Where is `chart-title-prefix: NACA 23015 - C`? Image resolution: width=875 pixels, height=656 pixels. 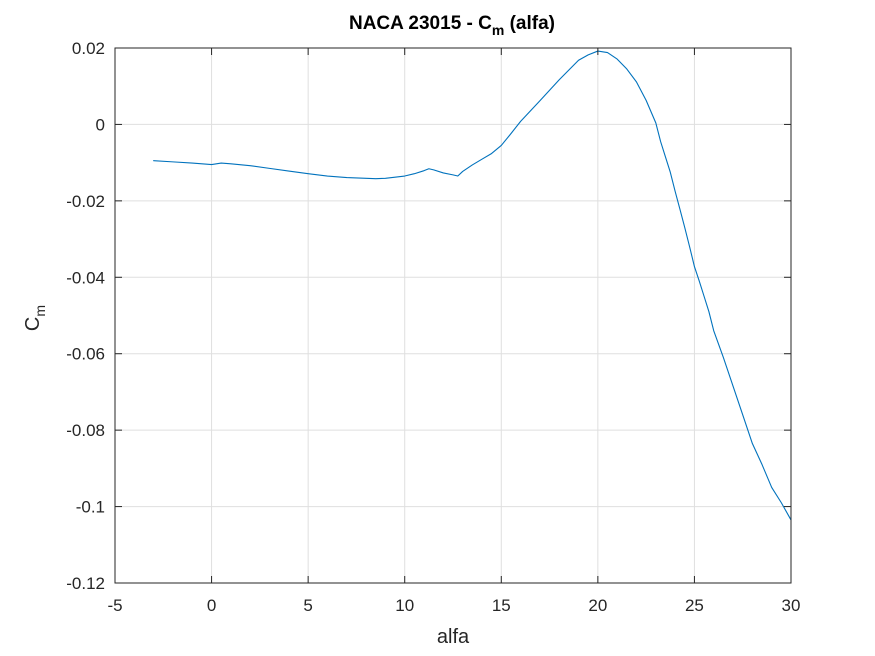 chart-title-prefix: NACA 23015 - C is located at coordinates (420, 23).